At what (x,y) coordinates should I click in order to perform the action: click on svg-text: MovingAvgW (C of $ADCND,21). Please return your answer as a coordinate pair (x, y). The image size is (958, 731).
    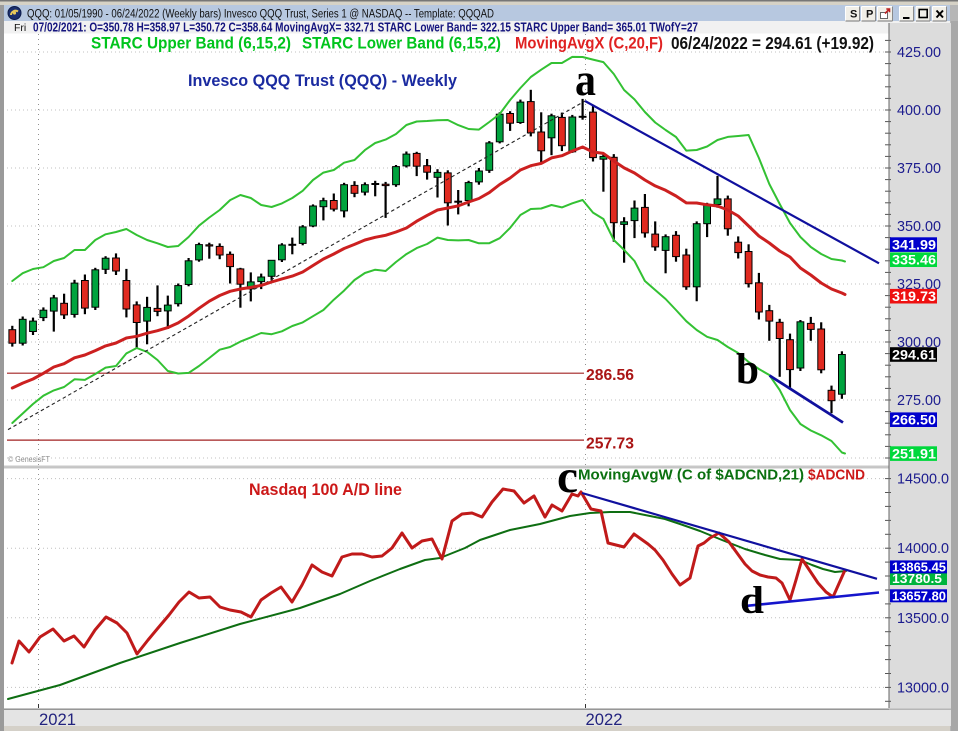
    Looking at the image, I should click on (691, 475).